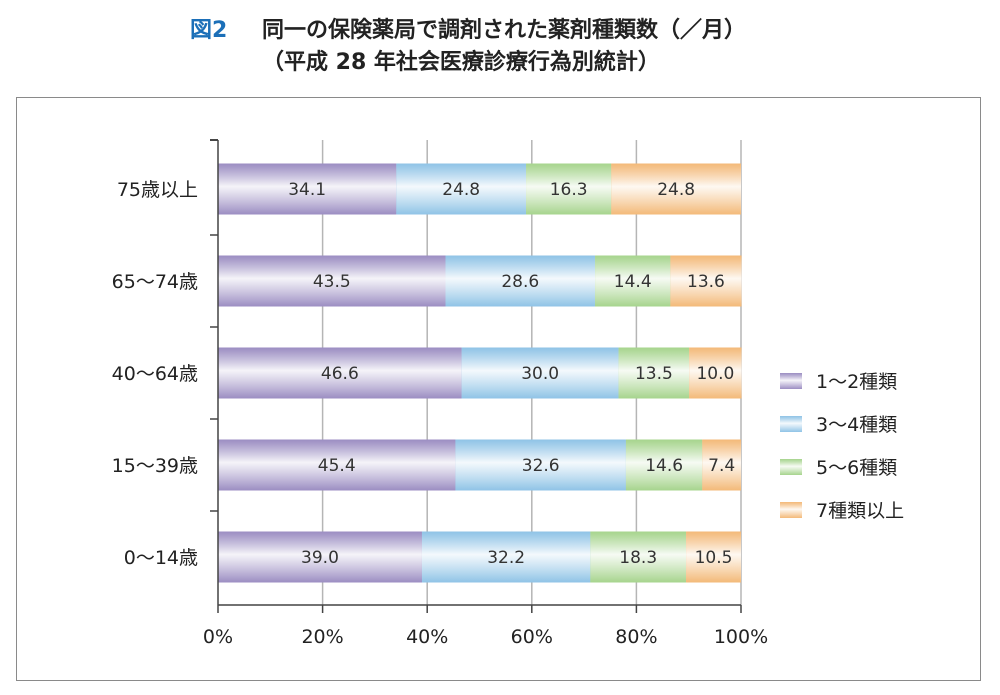 The image size is (1000, 695). I want to click on data-label: 32.6, so click(541, 466).